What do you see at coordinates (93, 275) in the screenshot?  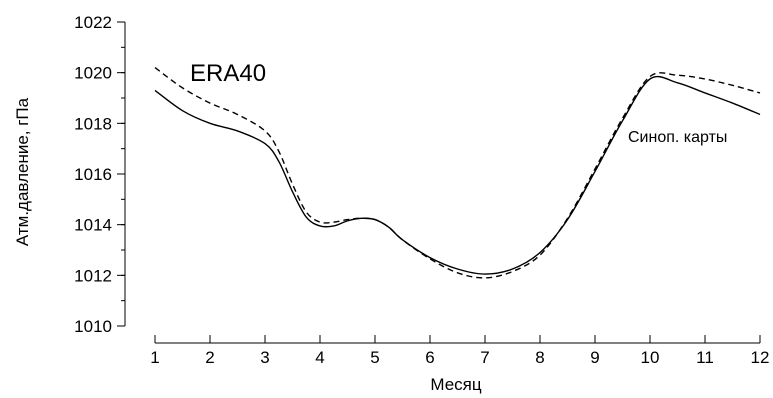 I see `y-tick-label: 1012` at bounding box center [93, 275].